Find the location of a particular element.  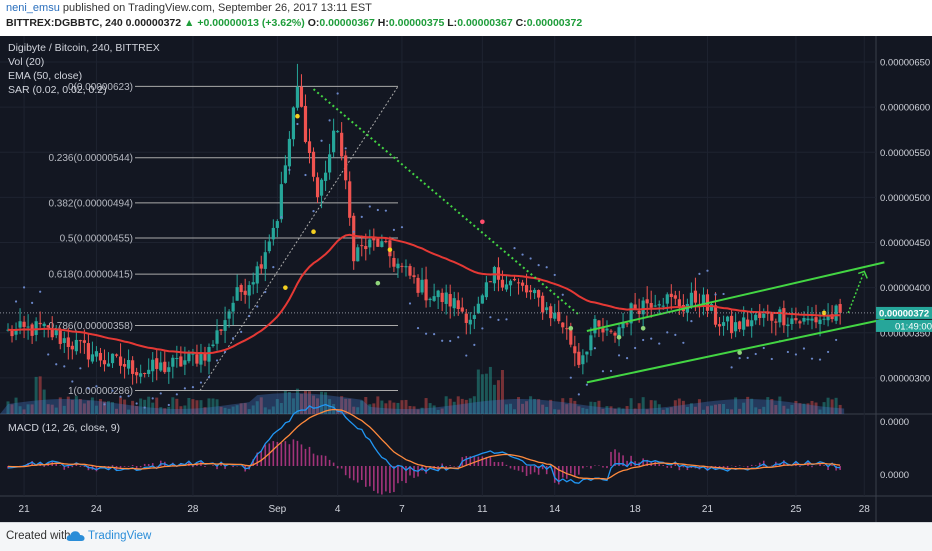

author-link: neni_emsu is located at coordinates (33, 8).